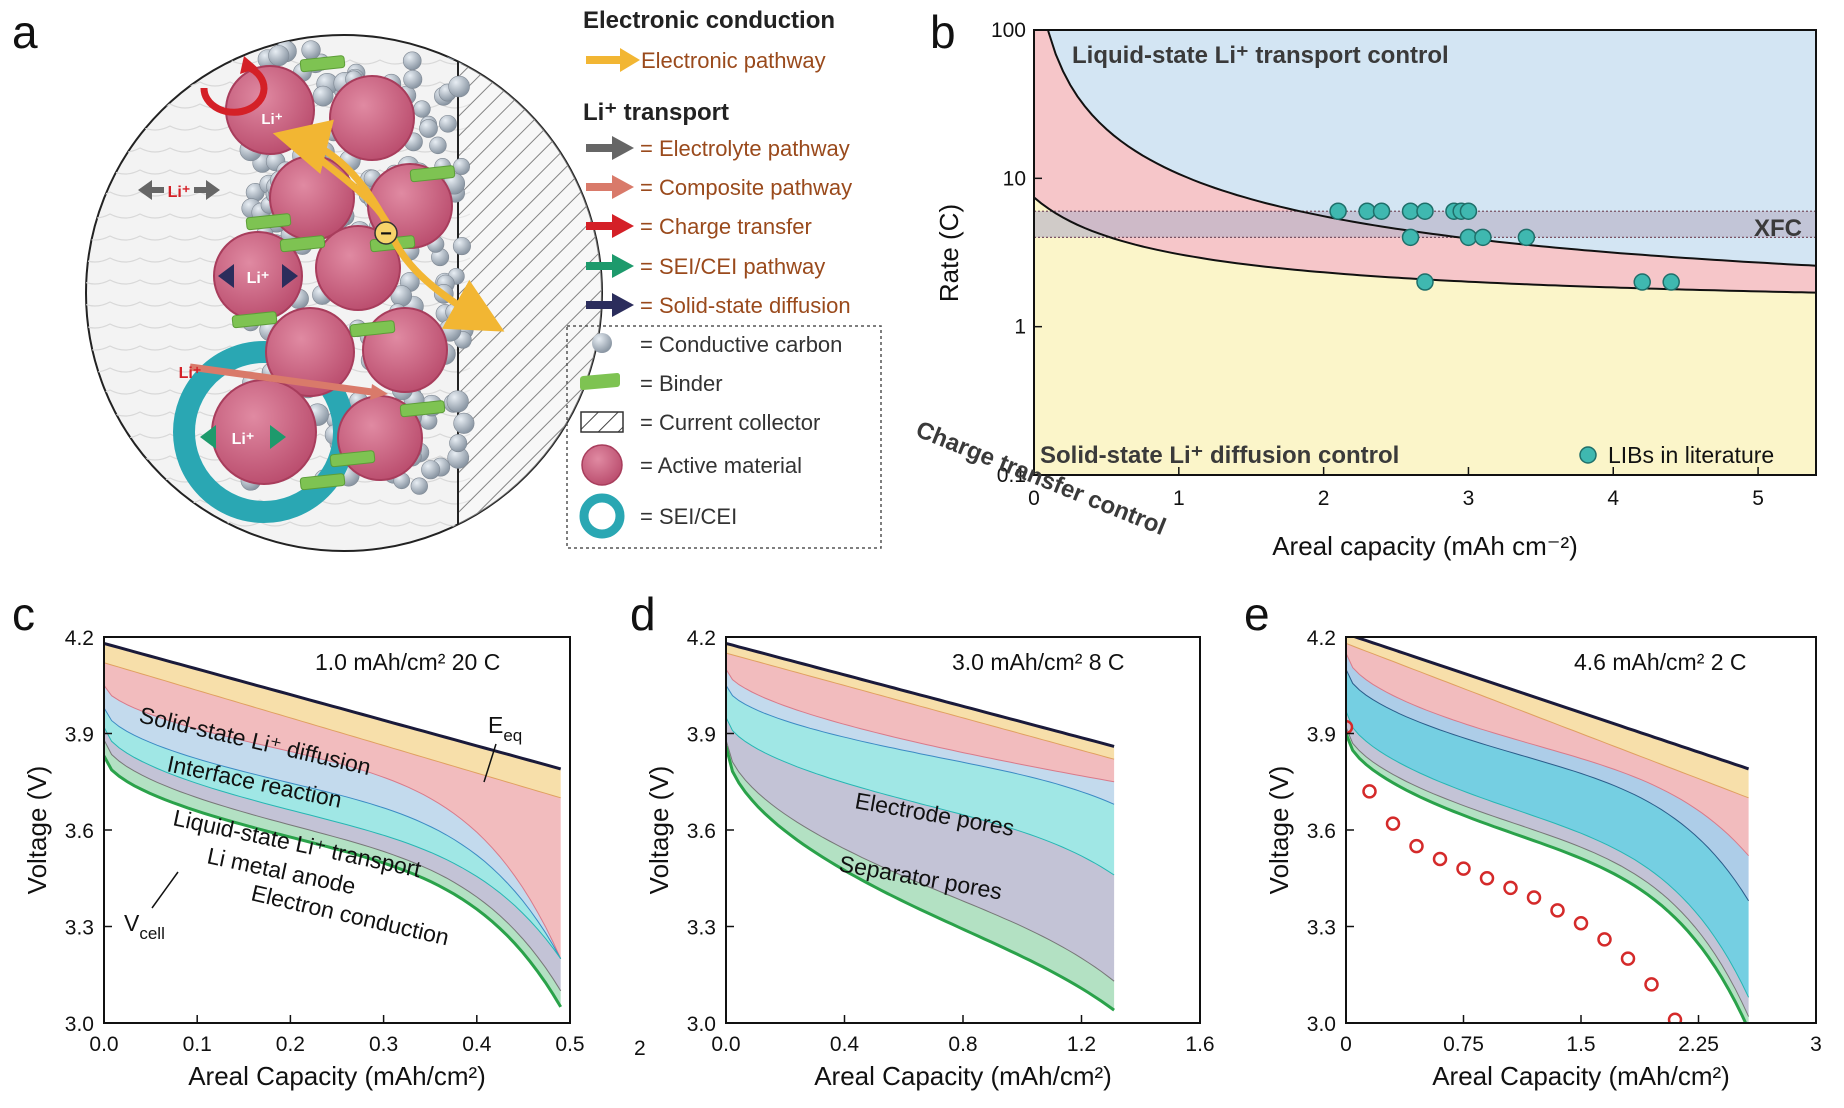  I want to click on x-tick-label: 1, so click(1179, 498).